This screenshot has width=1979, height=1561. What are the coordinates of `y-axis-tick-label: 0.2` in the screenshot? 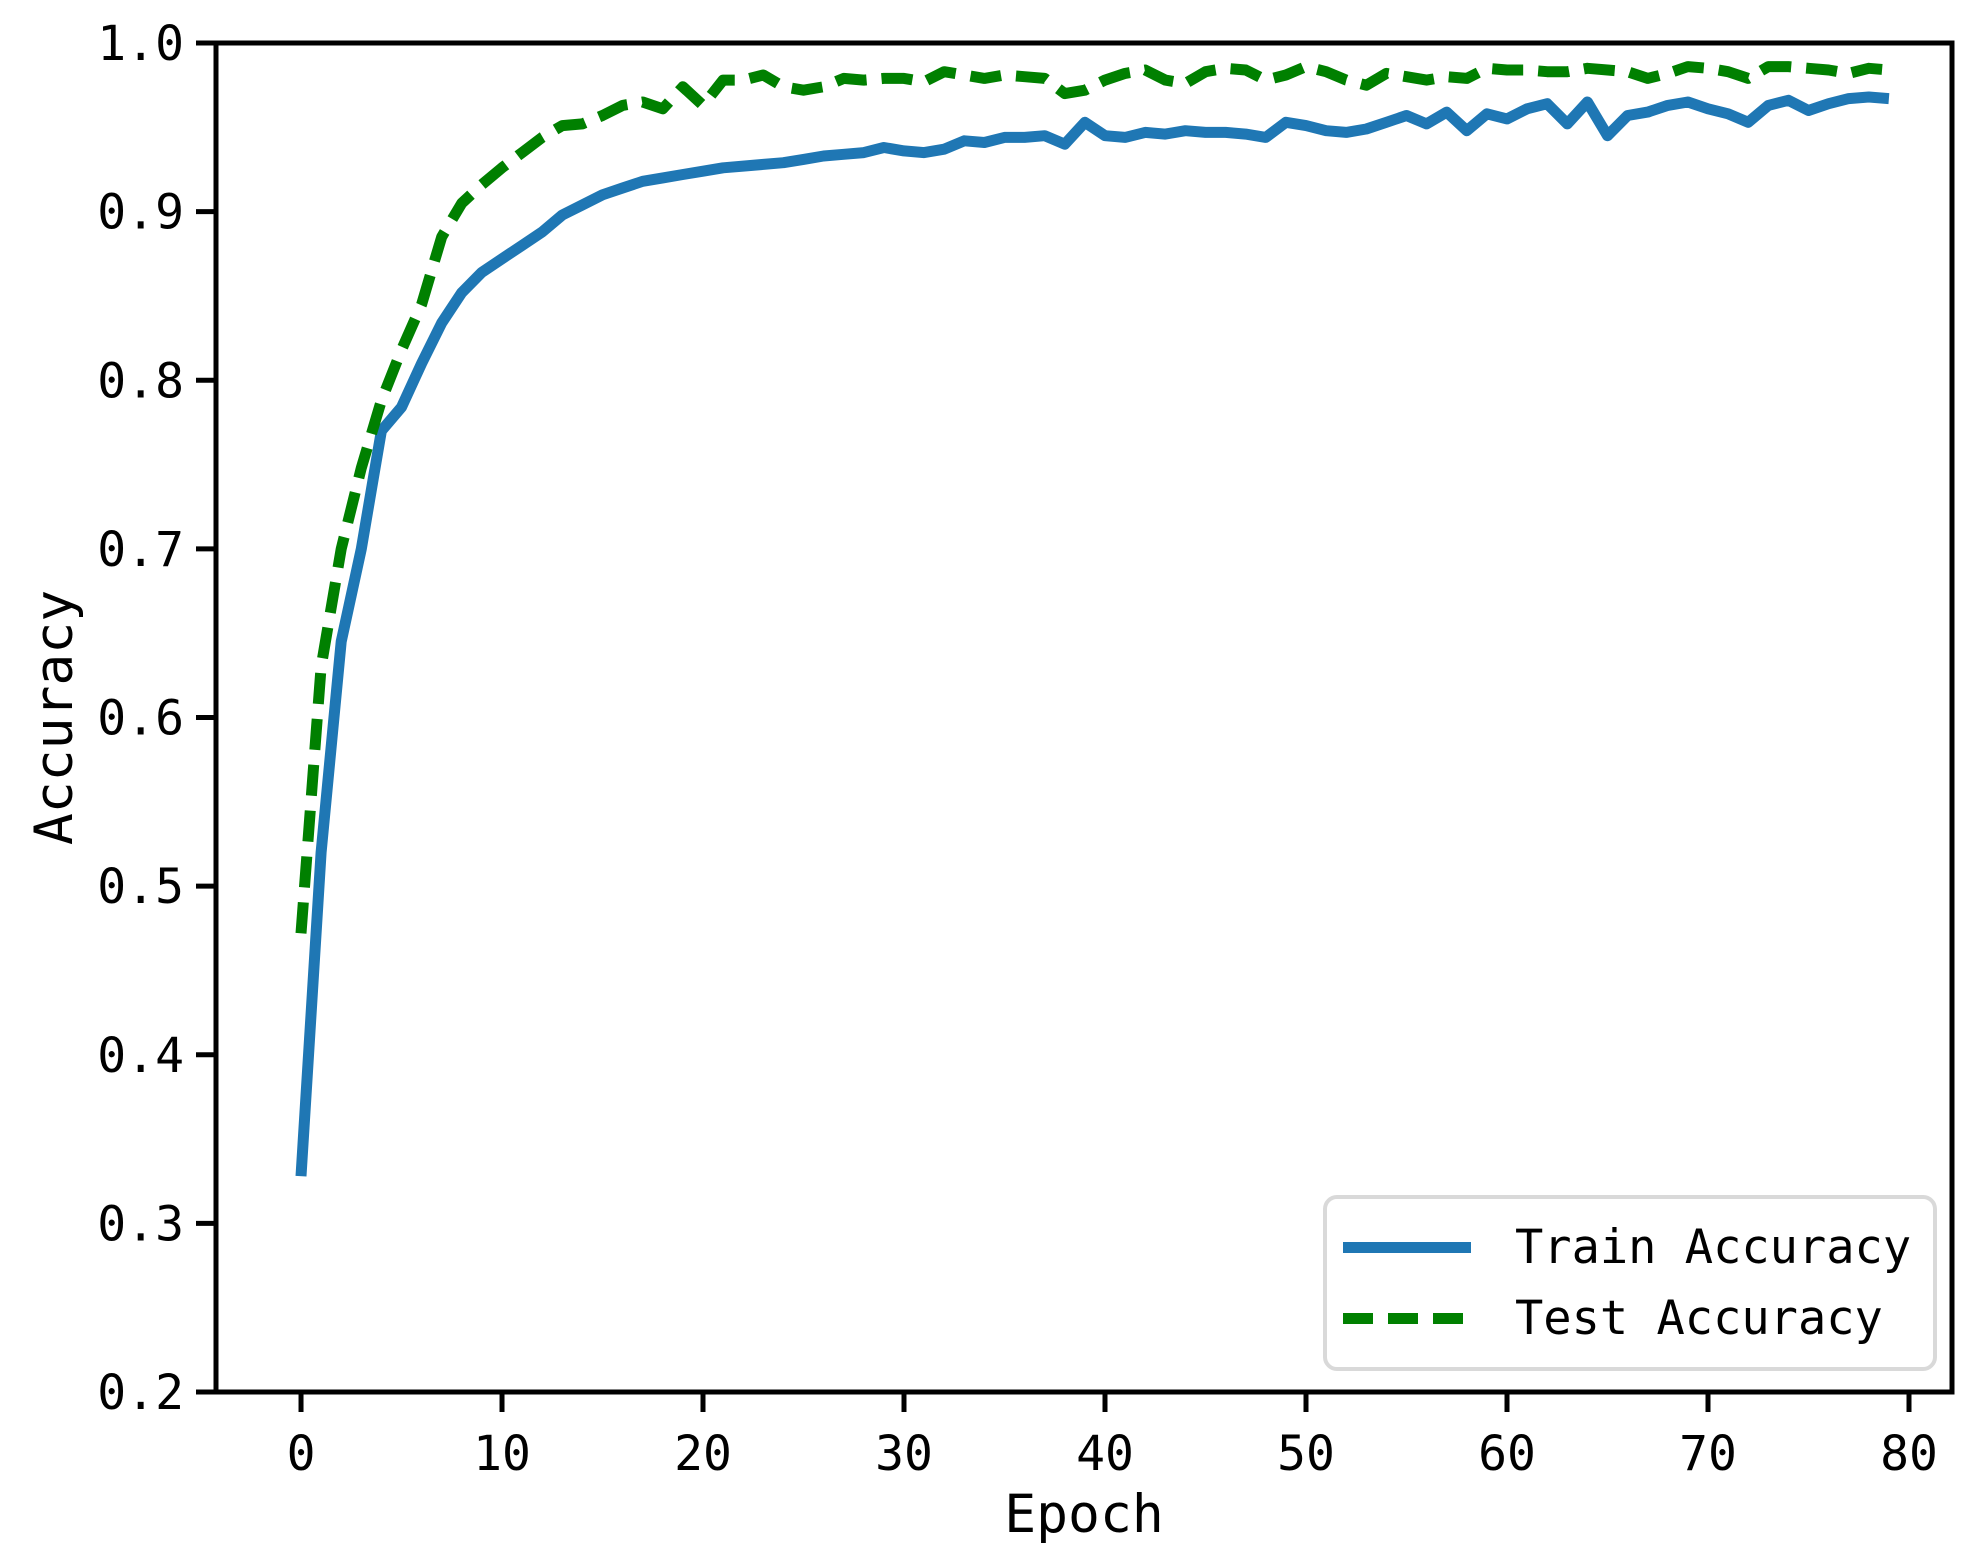 It's located at (140, 1393).